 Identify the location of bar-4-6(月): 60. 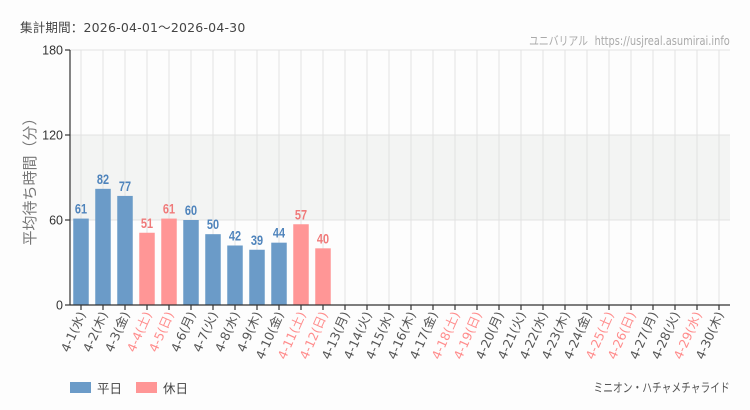
(191, 254).